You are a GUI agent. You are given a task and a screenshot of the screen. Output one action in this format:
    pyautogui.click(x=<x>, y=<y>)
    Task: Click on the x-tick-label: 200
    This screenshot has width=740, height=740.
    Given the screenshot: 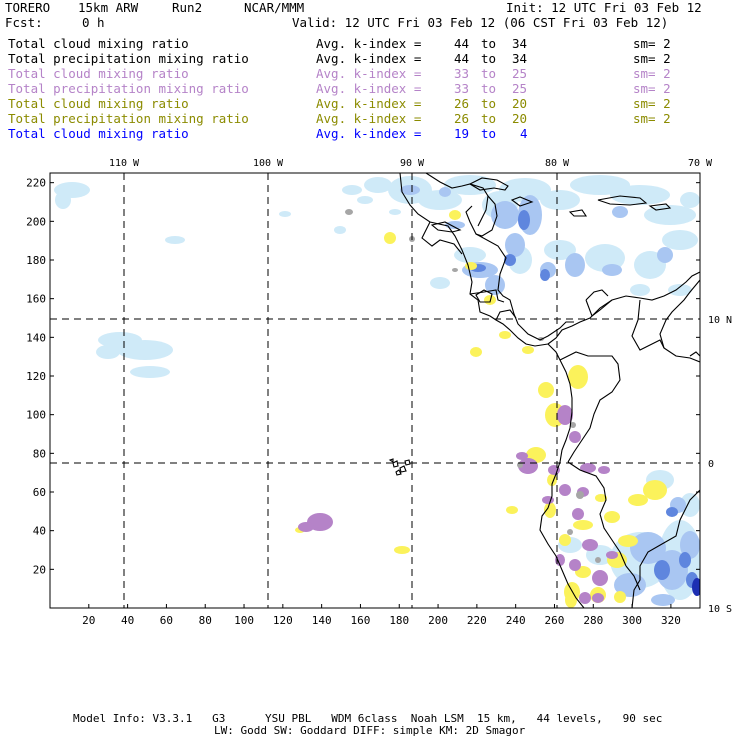 What is the action you would take?
    pyautogui.click(x=438, y=620)
    